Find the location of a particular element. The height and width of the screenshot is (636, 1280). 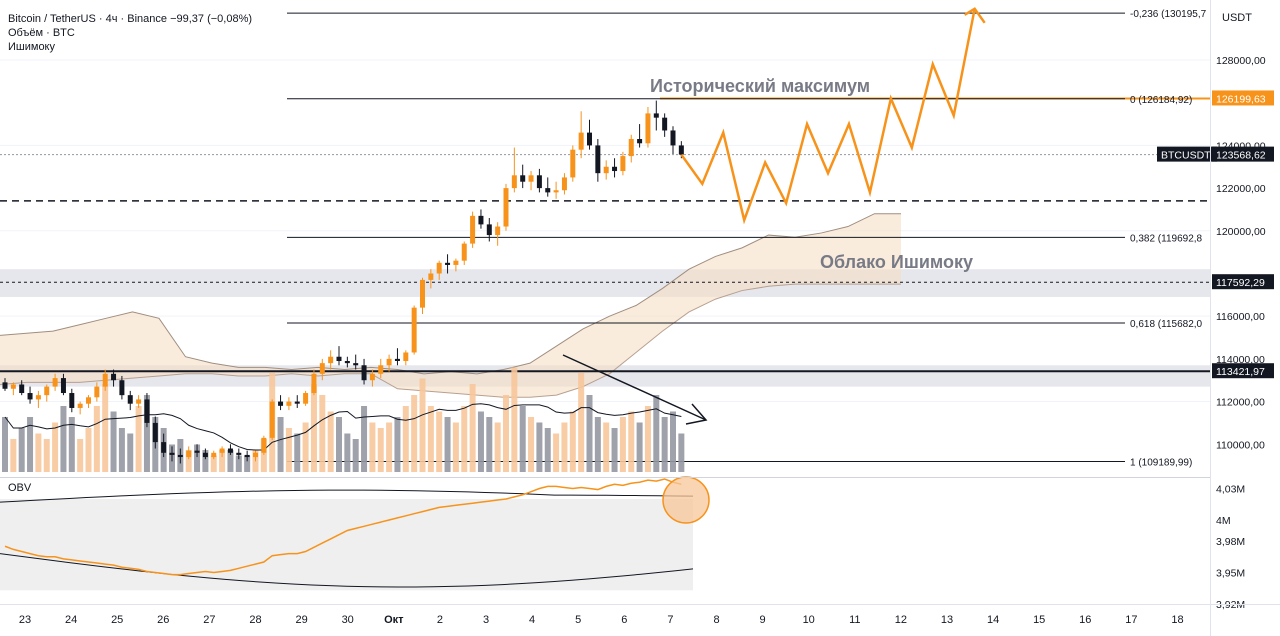

last-price-tag-bg is located at coordinates (1243, 154).